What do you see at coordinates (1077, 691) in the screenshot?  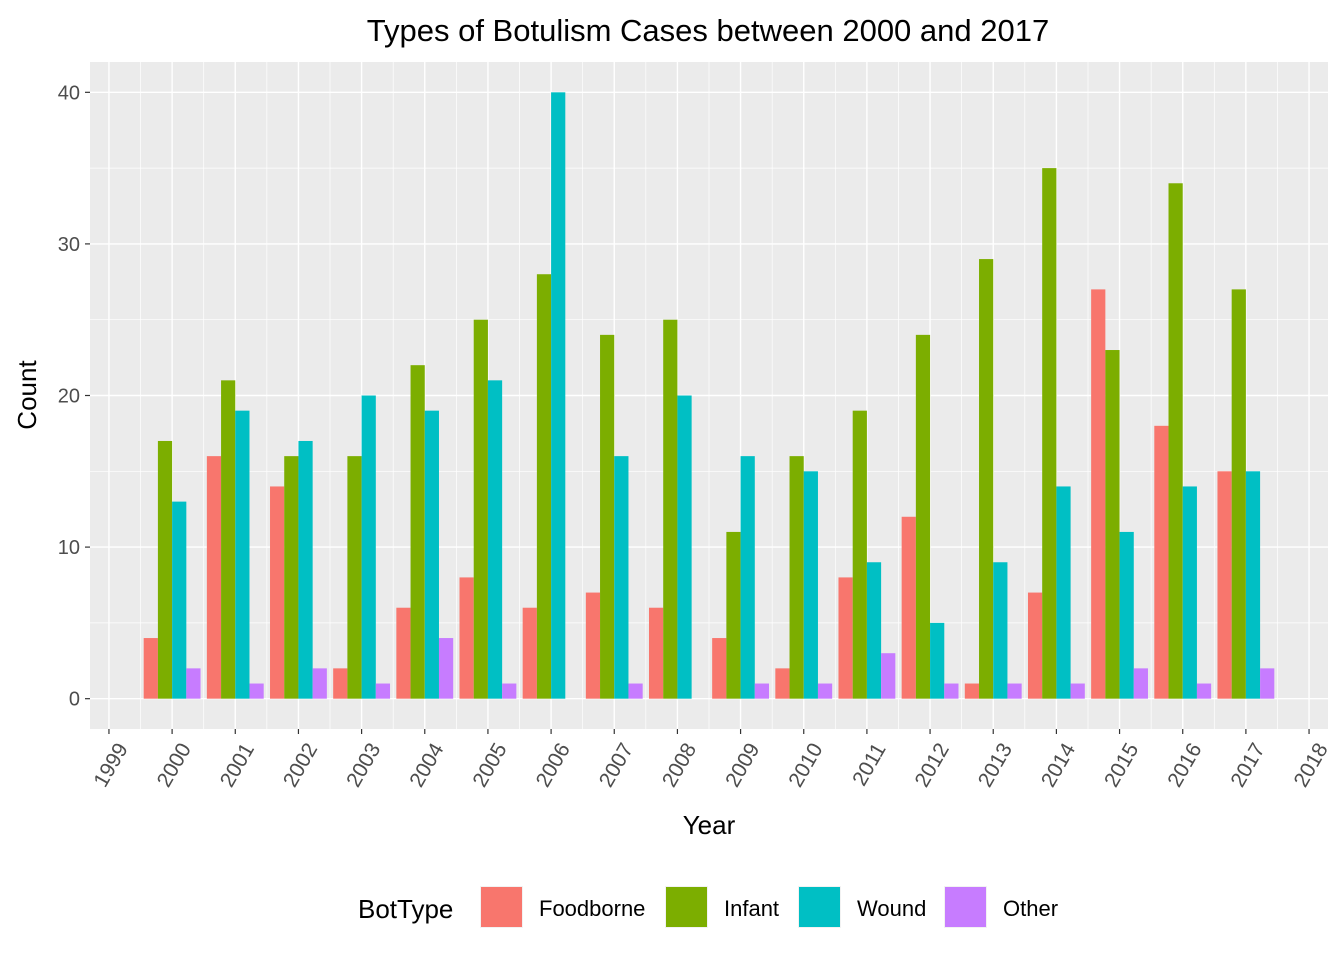 I see `bar-other-2014` at bounding box center [1077, 691].